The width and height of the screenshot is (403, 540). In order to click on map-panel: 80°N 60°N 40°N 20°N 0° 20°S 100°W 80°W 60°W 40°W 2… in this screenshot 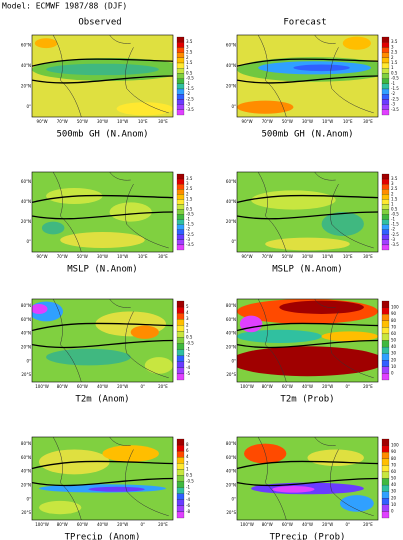, I will do `click(312, 351)`.